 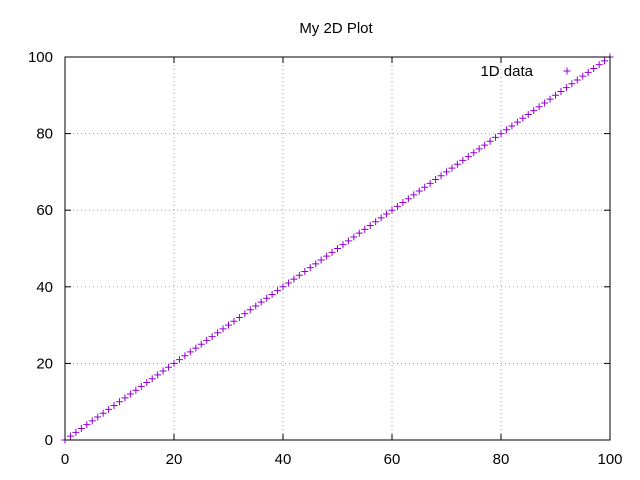 I want to click on y-tick-label: 20, so click(x=44, y=363).